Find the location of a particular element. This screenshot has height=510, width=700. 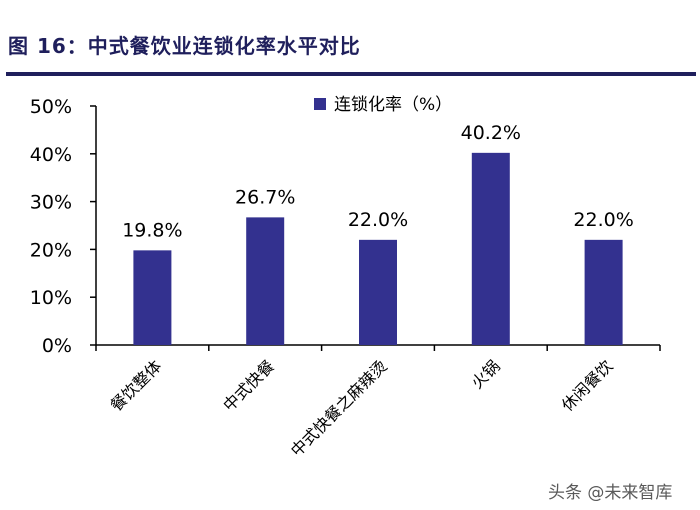

x-category-label: 休闲餐饮 is located at coordinates (587, 385).